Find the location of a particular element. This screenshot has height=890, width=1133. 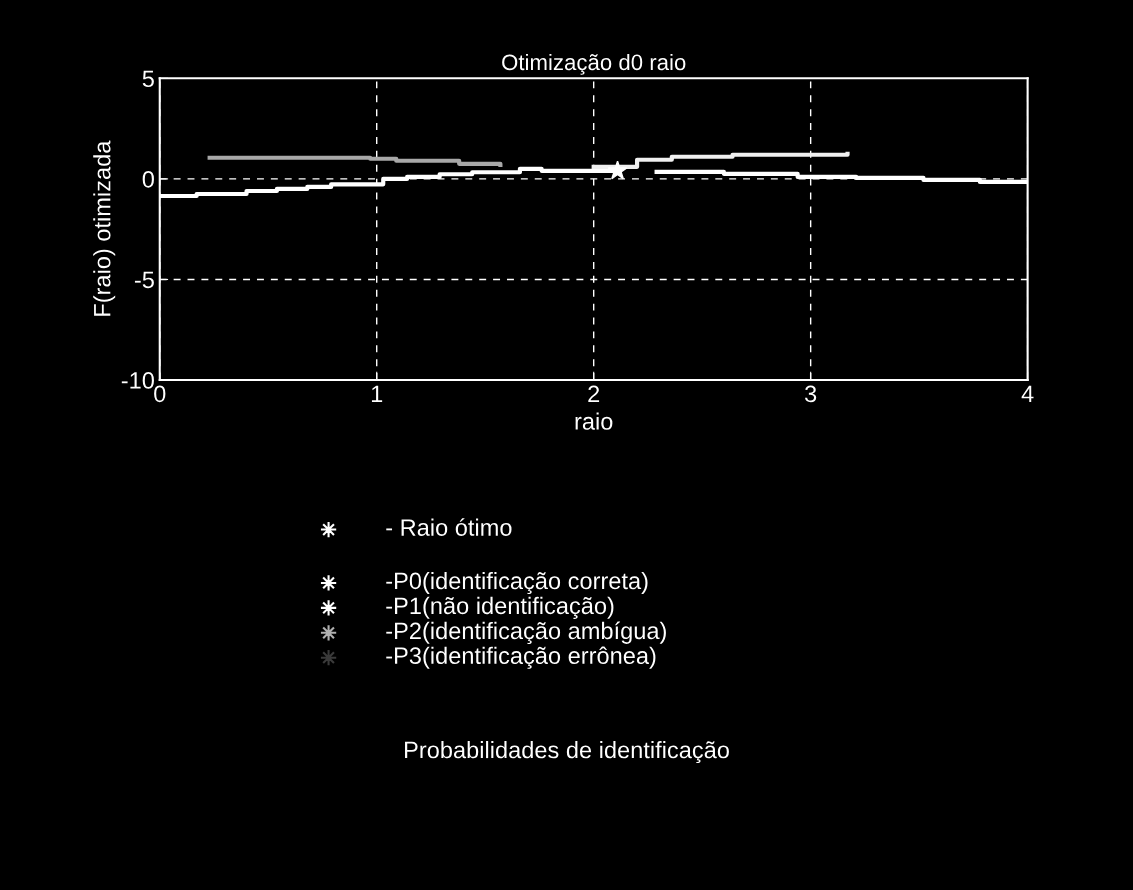

y-tick-label: -10 is located at coordinates (137, 380).